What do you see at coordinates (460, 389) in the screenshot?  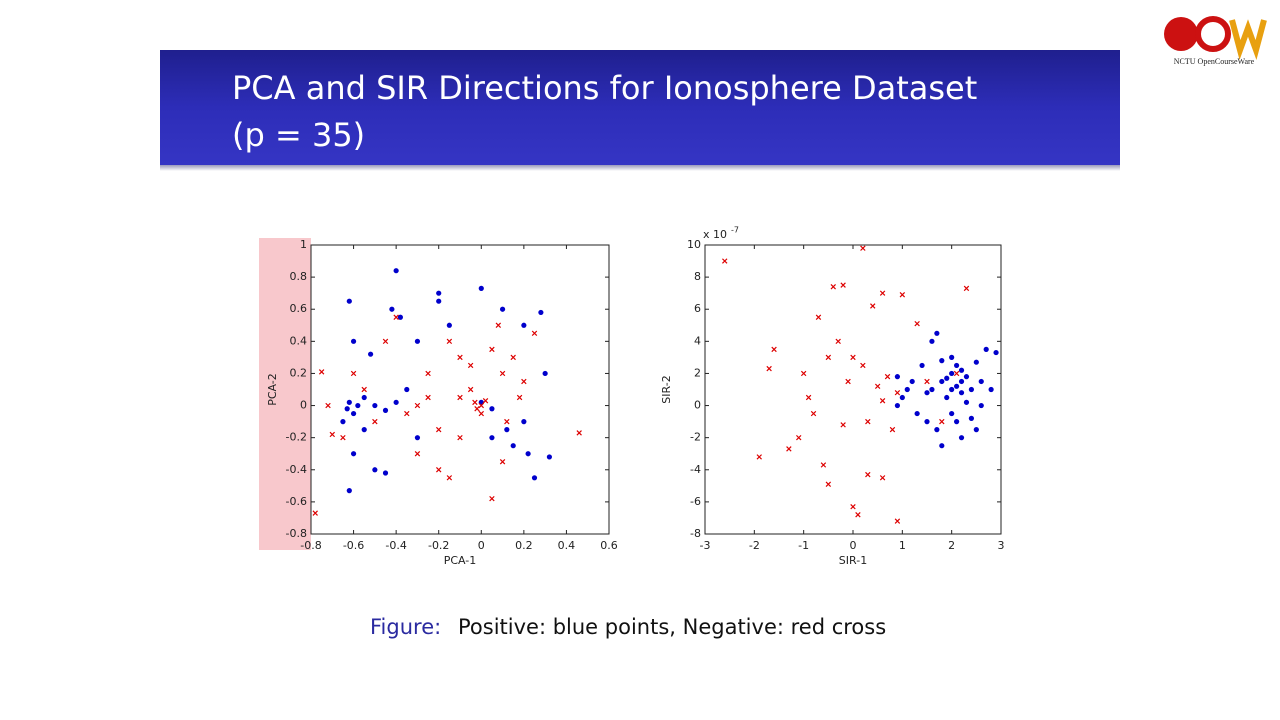 I see `plot-frame` at bounding box center [460, 389].